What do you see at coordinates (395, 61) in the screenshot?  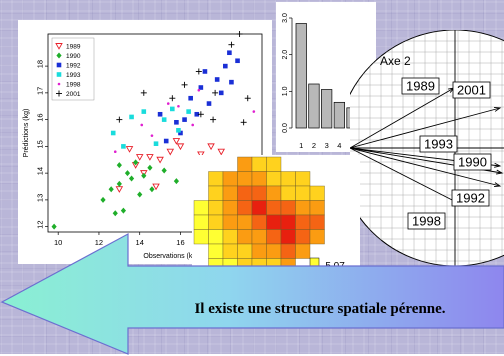 I see `axis-2-label: Axe 2` at bounding box center [395, 61].